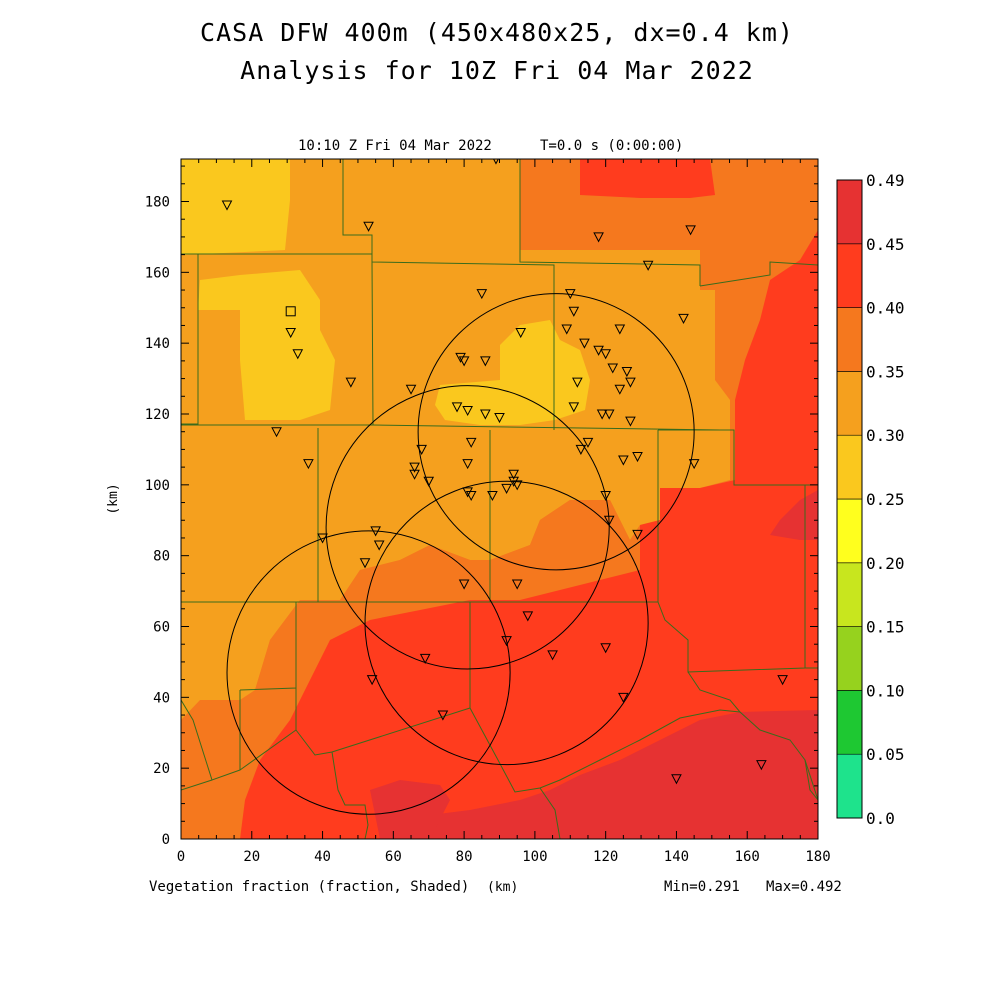  I want to click on colorbar-label: 0.20, so click(885, 563).